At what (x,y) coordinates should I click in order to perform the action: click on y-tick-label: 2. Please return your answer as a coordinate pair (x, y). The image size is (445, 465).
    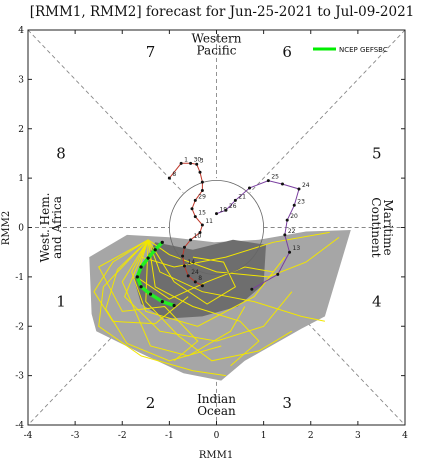
    Looking at the image, I should click on (21, 130).